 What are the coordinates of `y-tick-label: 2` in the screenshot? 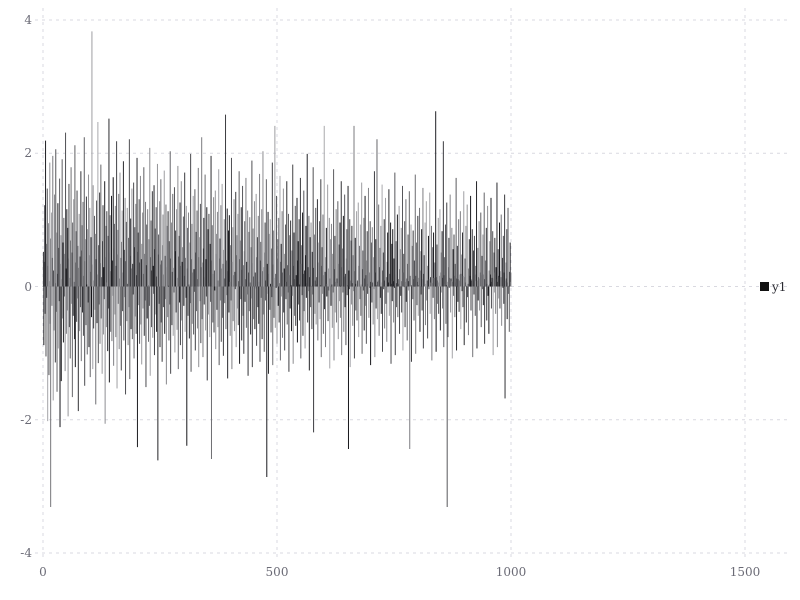 It's located at (28, 153).